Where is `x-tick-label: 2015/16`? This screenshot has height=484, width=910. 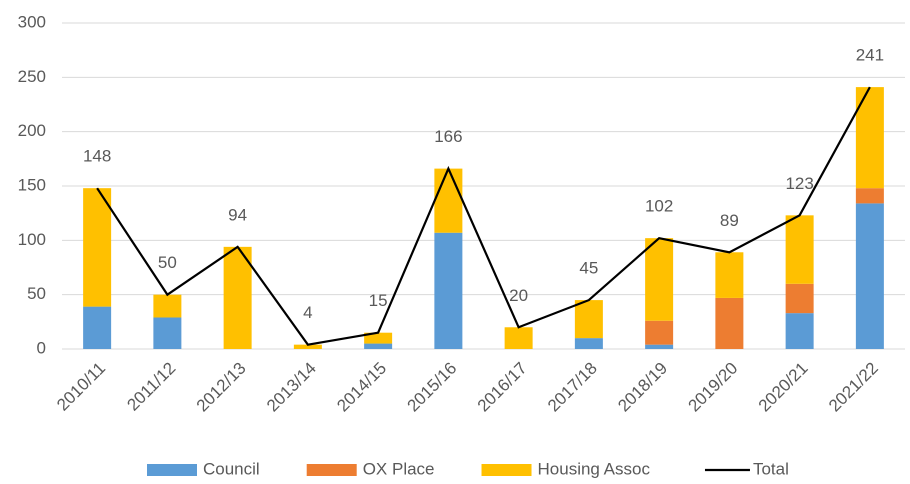
x-tick-label: 2015/16 is located at coordinates (431, 387).